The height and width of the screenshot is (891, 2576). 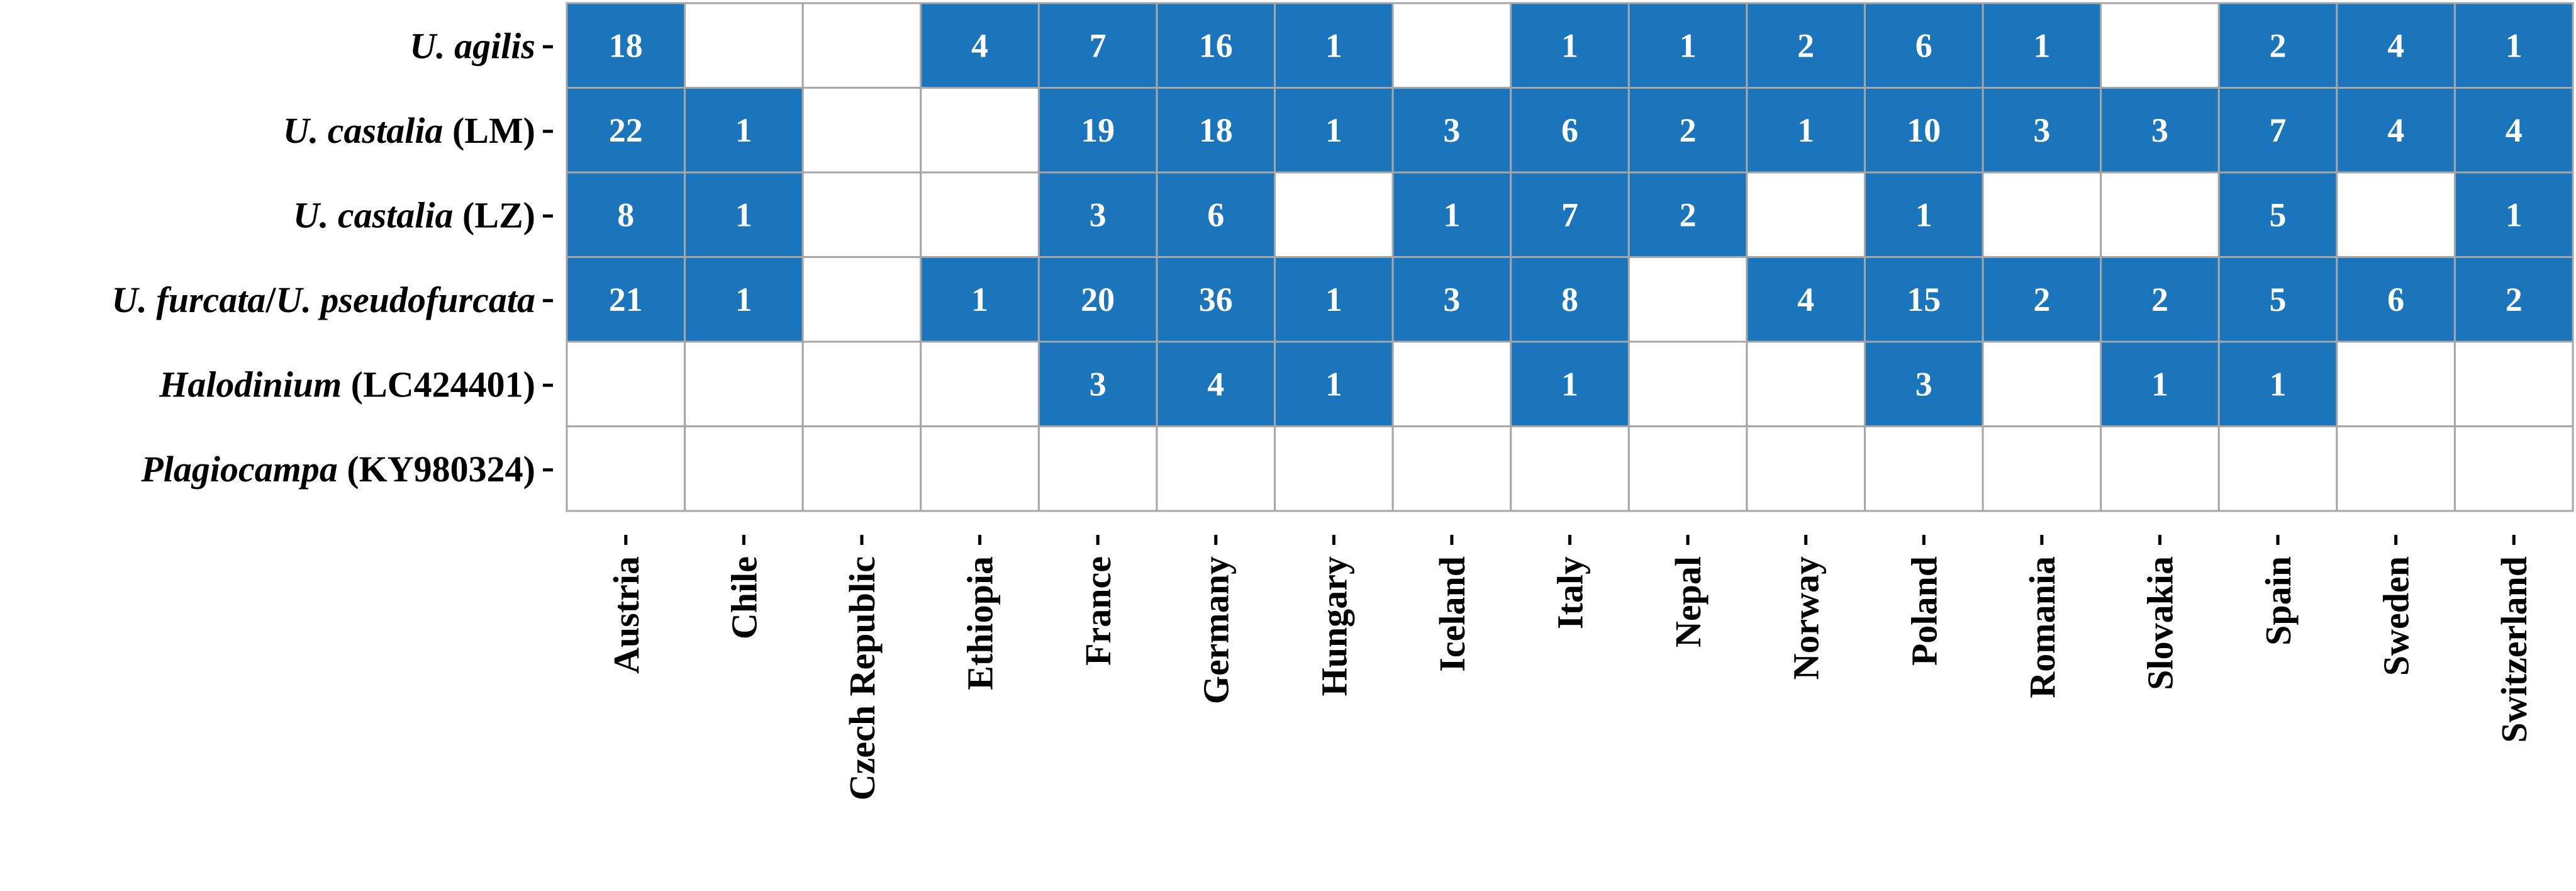 I want to click on cell-label: 10, so click(x=1924, y=130).